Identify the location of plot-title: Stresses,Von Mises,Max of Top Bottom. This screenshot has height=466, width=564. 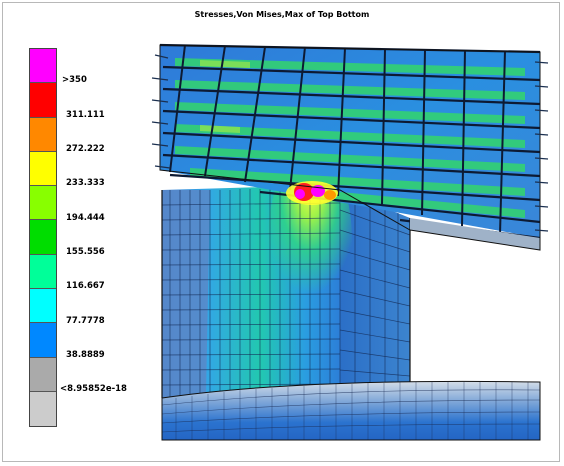
(282, 14).